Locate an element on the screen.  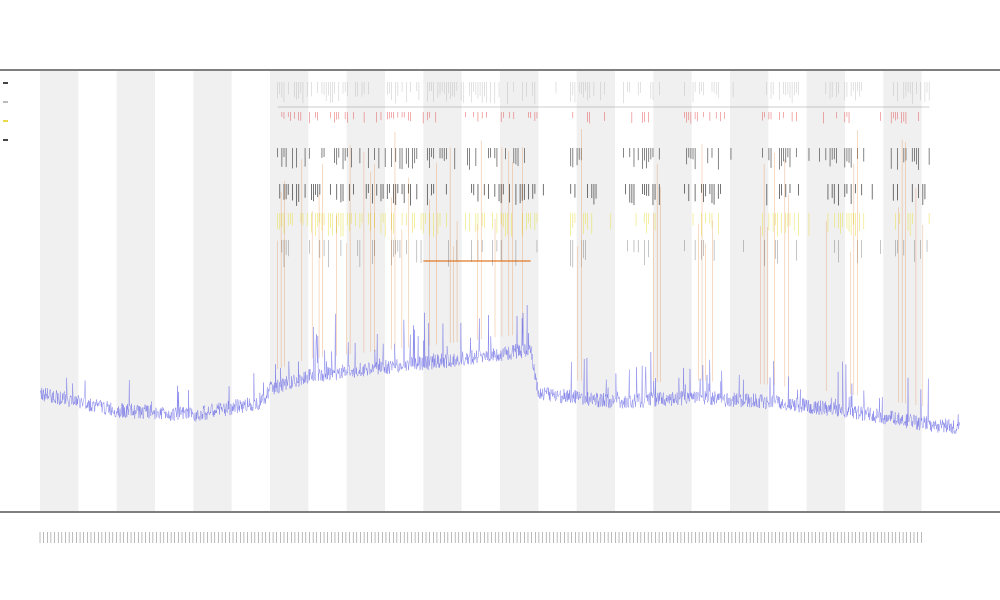
x-tick-labels is located at coordinates (480, 537).